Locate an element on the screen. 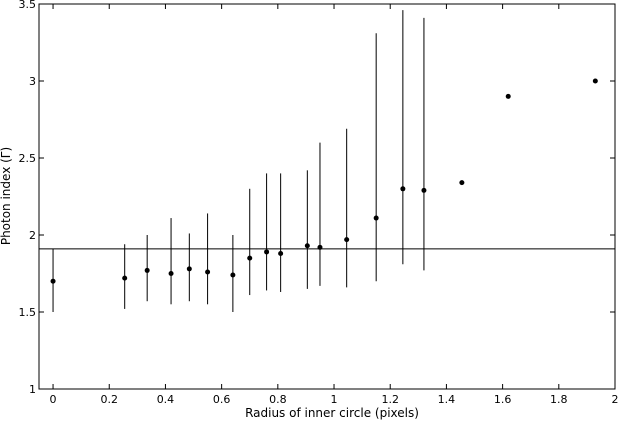 The width and height of the screenshot is (618, 421). x-tick-label: 1 is located at coordinates (334, 399).